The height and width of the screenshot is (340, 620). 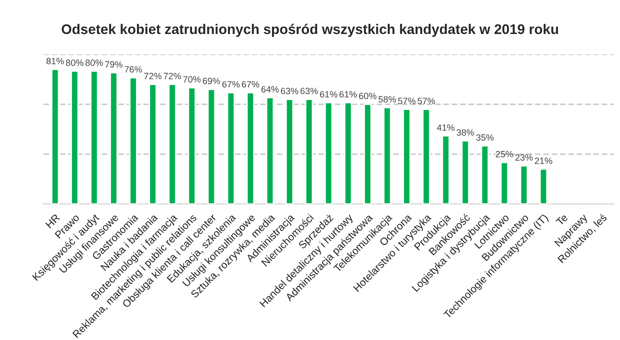 I want to click on data-label: 60%, so click(x=367, y=96).